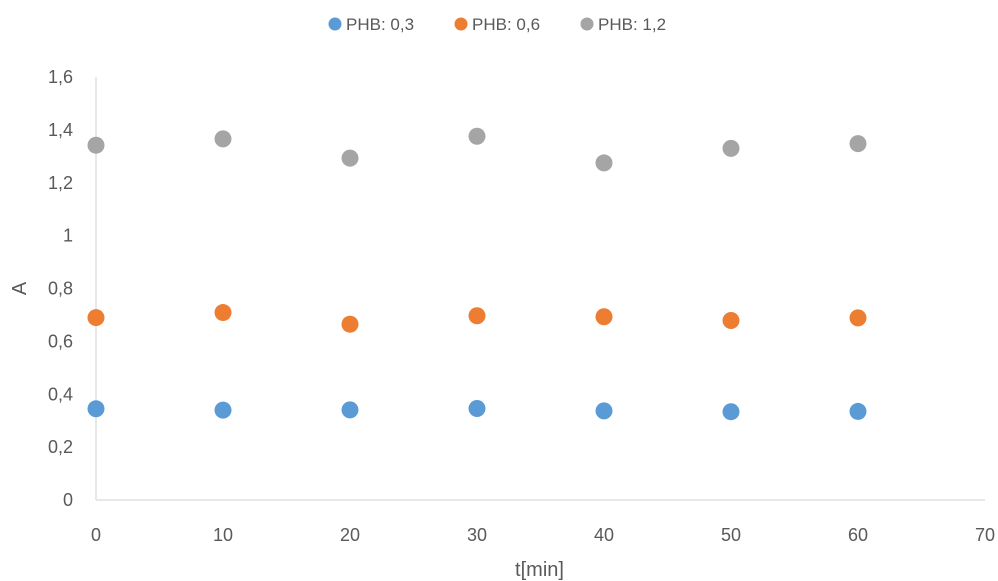  What do you see at coordinates (477, 535) in the screenshot?
I see `x-tick-label: 30` at bounding box center [477, 535].